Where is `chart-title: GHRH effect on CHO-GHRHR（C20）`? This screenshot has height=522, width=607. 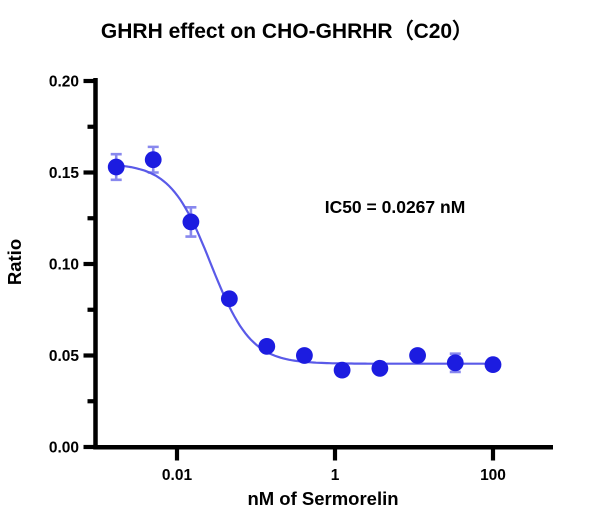 chart-title: GHRH effect on CHO-GHRHR（C20） is located at coordinates (287, 31).